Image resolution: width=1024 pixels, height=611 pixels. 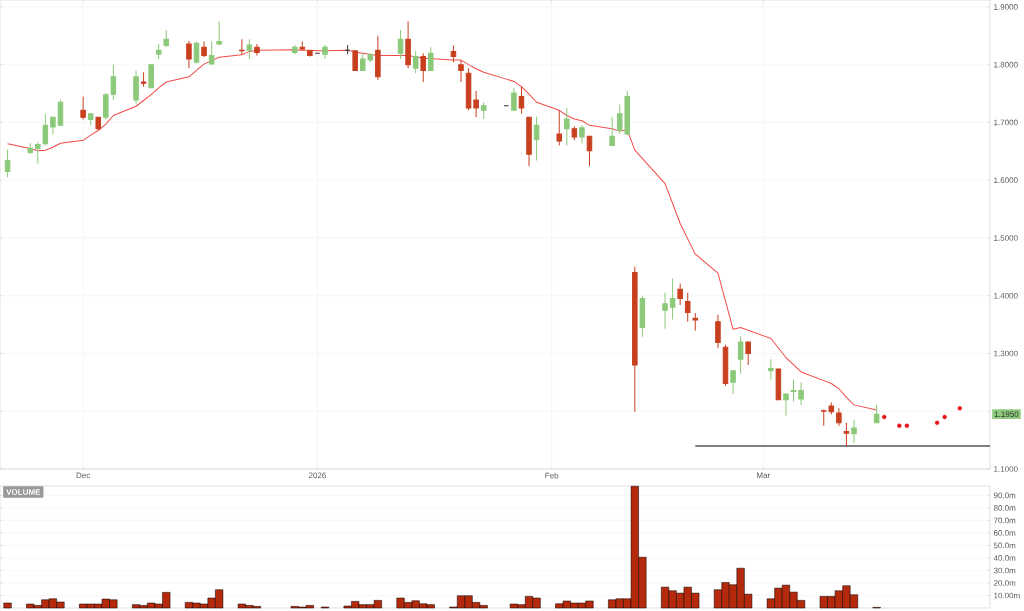 What do you see at coordinates (1004, 508) in the screenshot?
I see `y-tick-label: 80.0m` at bounding box center [1004, 508].